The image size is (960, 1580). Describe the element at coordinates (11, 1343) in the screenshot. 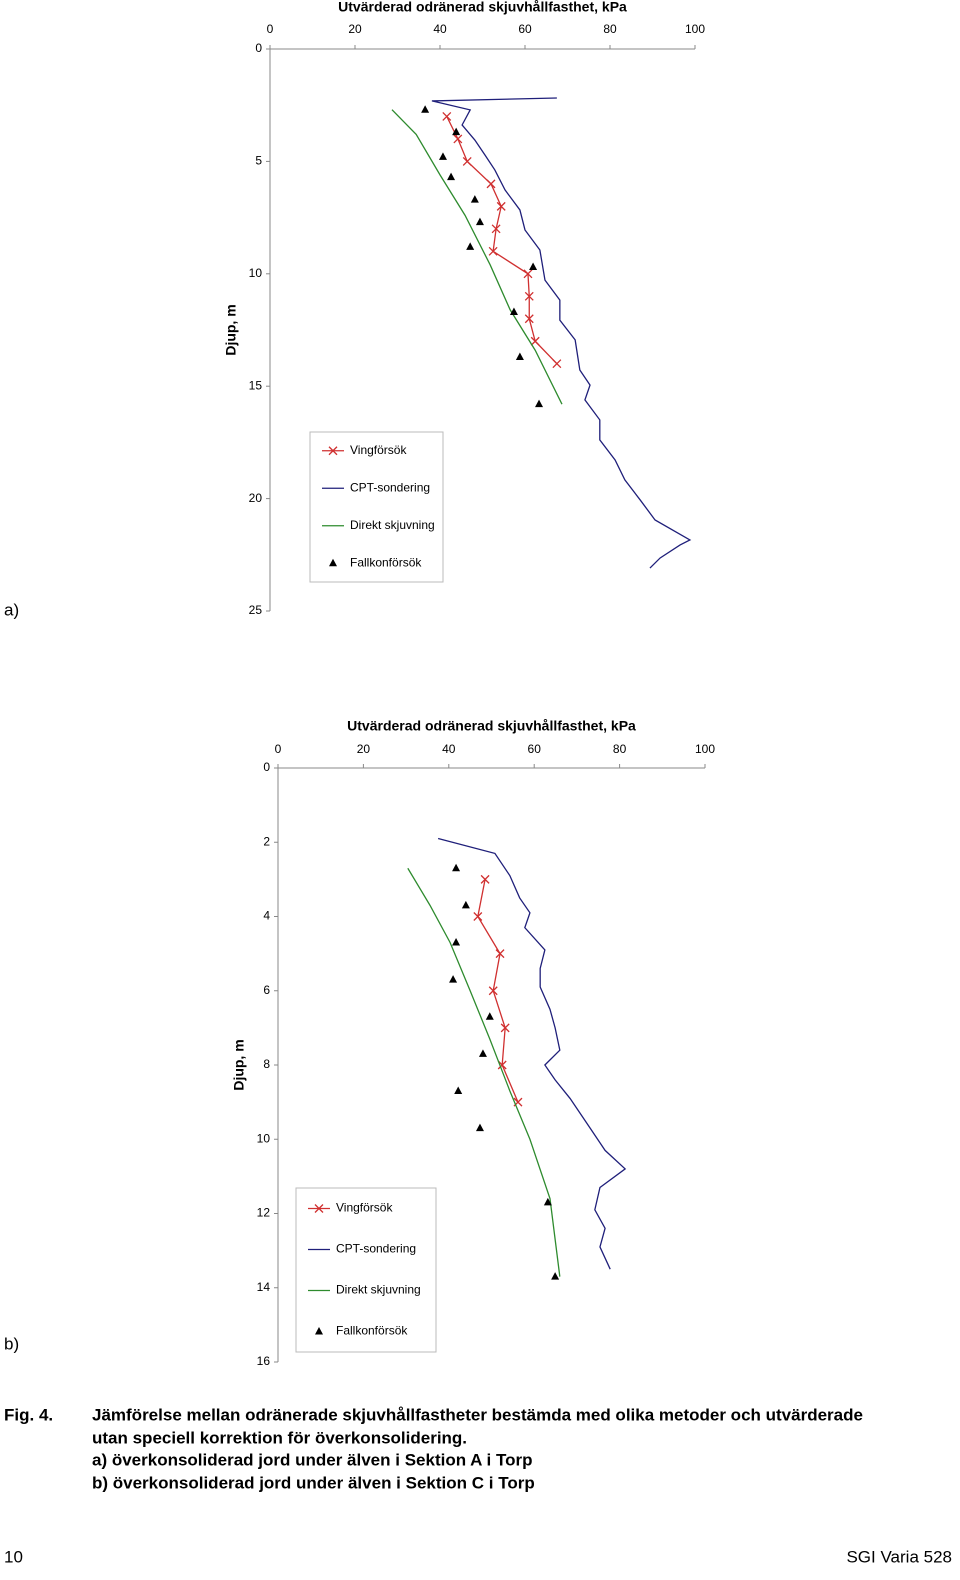

I see `panel-label: b)` at that location.